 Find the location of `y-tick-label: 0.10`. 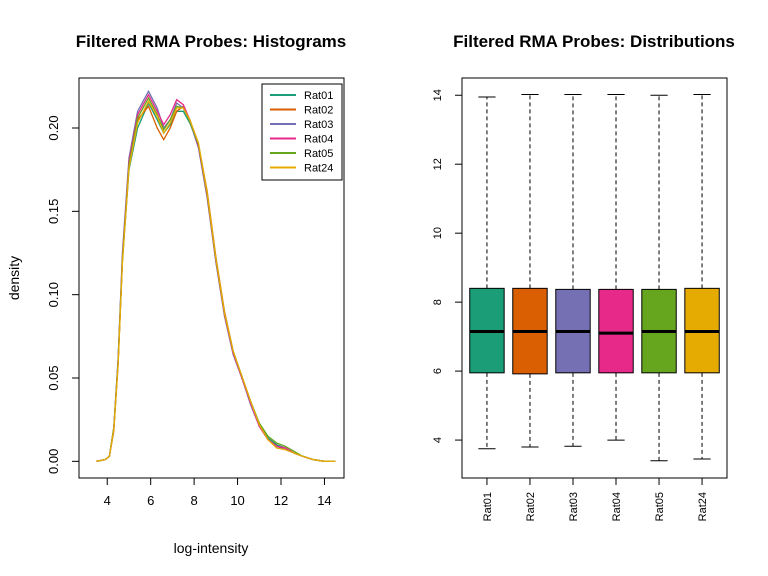

y-tick-label: 0.10 is located at coordinates (53, 294).